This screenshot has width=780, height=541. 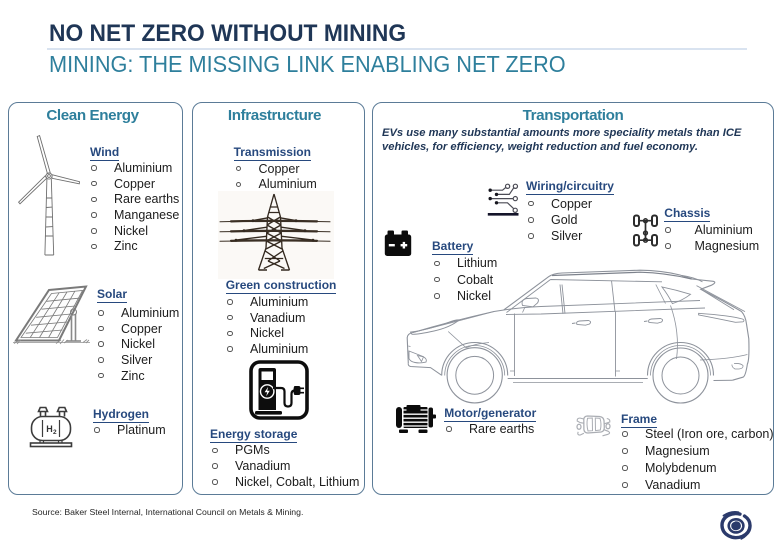 What do you see at coordinates (49, 429) in the screenshot?
I see `svg-text: H` at bounding box center [49, 429].